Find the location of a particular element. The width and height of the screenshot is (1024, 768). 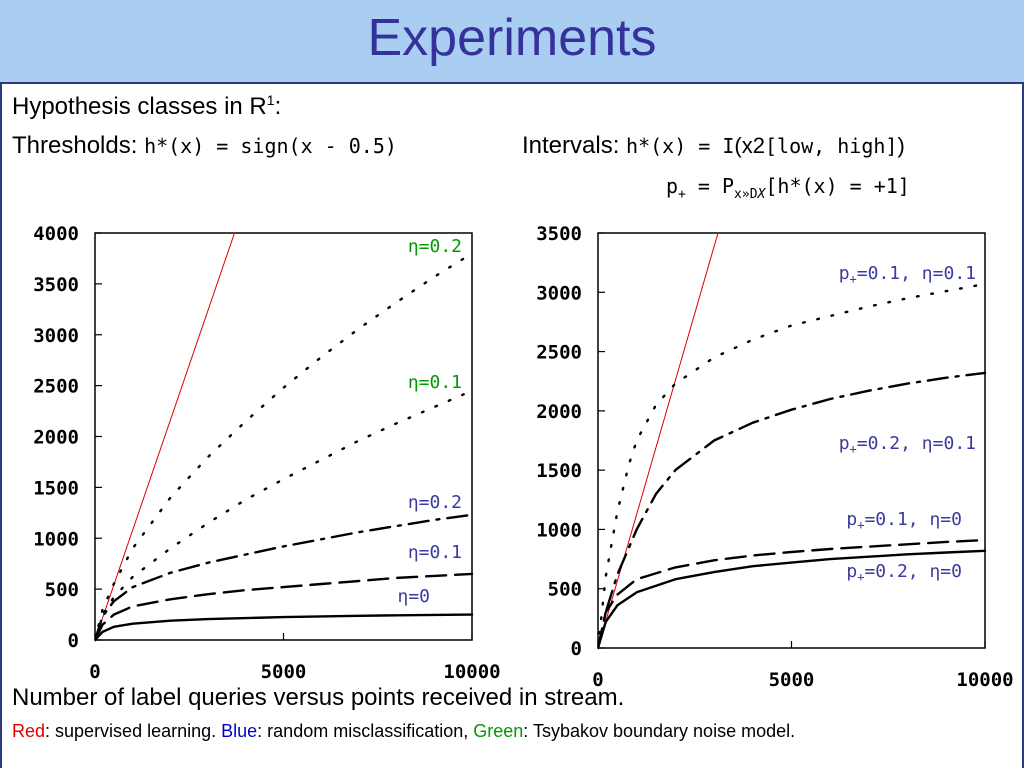

intervals-formula-c: [low, high] is located at coordinates (831, 146).